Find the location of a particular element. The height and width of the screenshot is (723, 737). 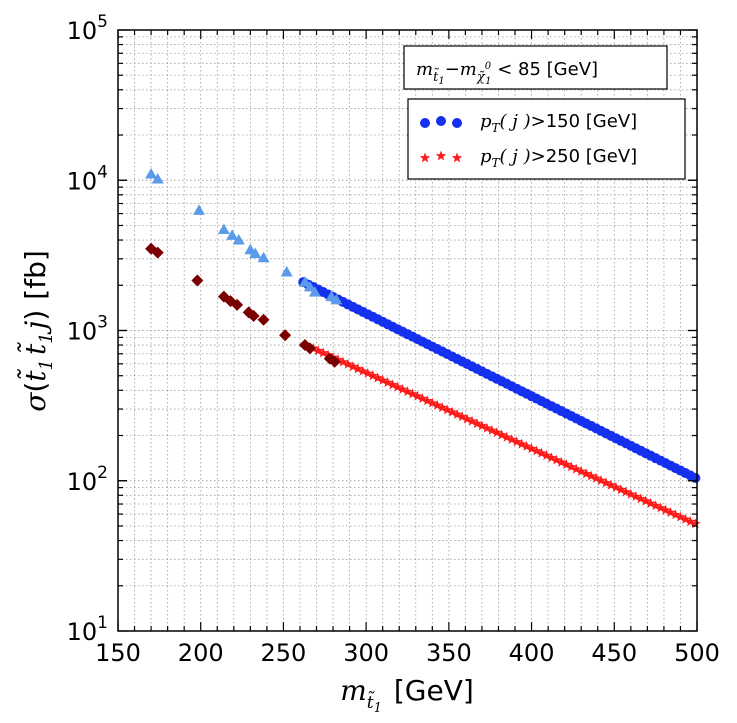

x-tick-label: 450 is located at coordinates (614, 653).